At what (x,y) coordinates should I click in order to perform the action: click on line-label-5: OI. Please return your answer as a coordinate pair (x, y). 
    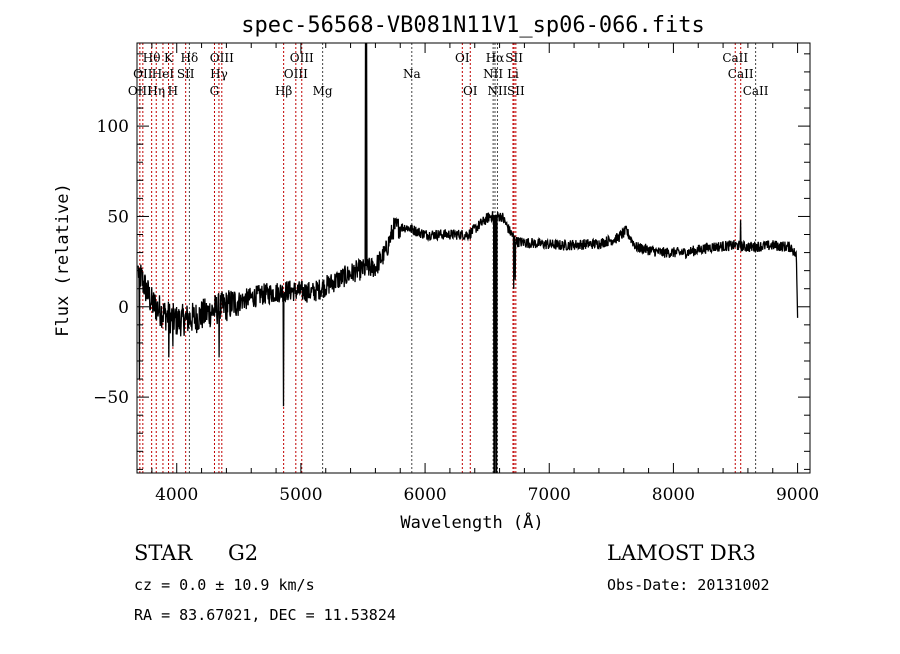
    Looking at the image, I should click on (462, 58).